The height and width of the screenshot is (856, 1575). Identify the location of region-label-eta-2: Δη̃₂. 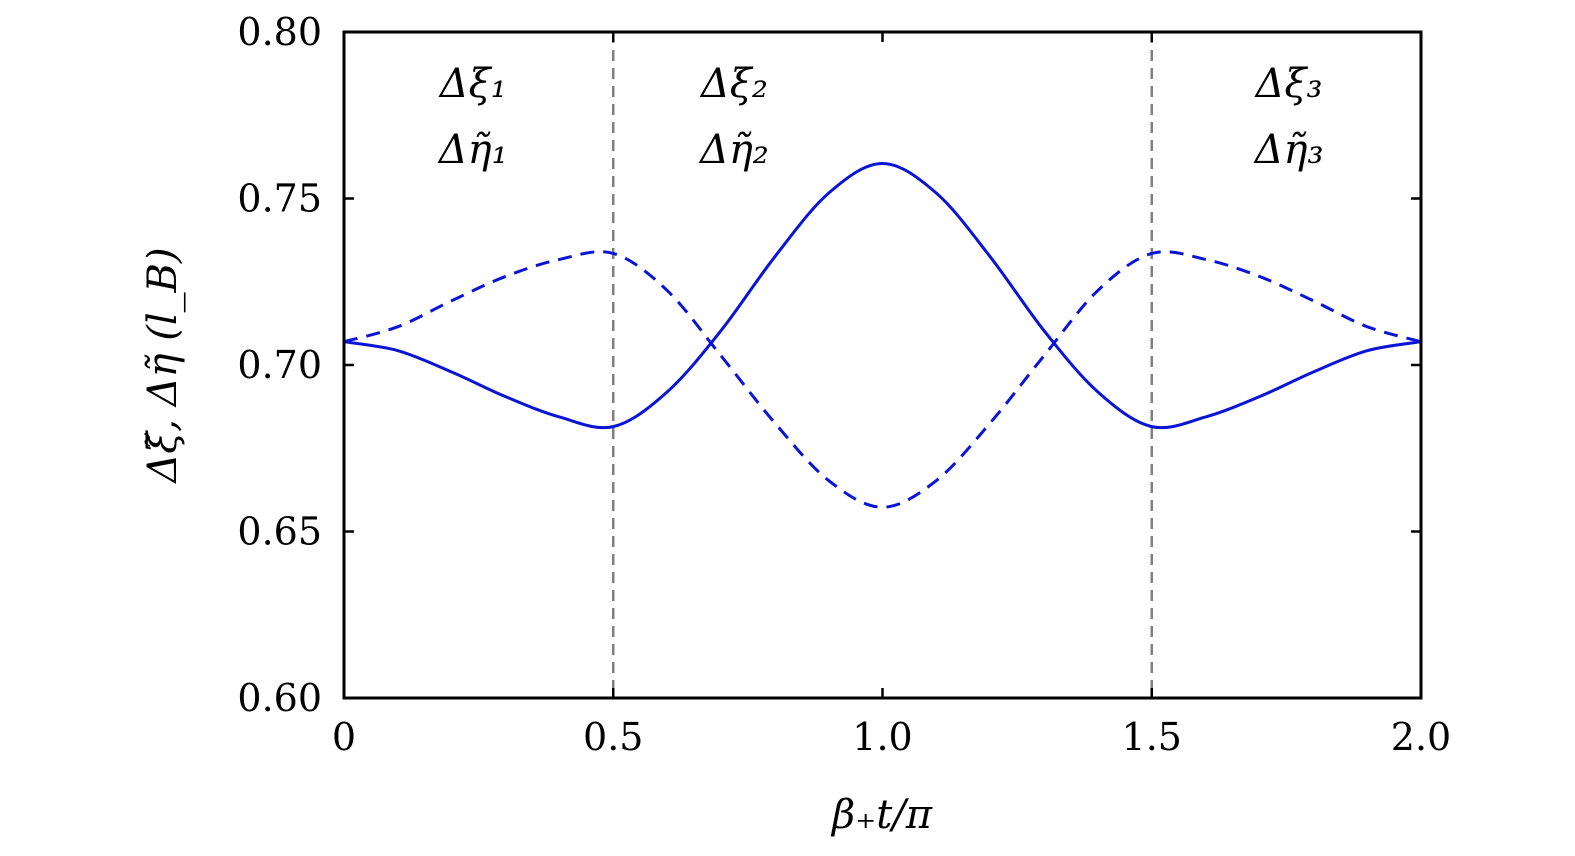
(733, 150).